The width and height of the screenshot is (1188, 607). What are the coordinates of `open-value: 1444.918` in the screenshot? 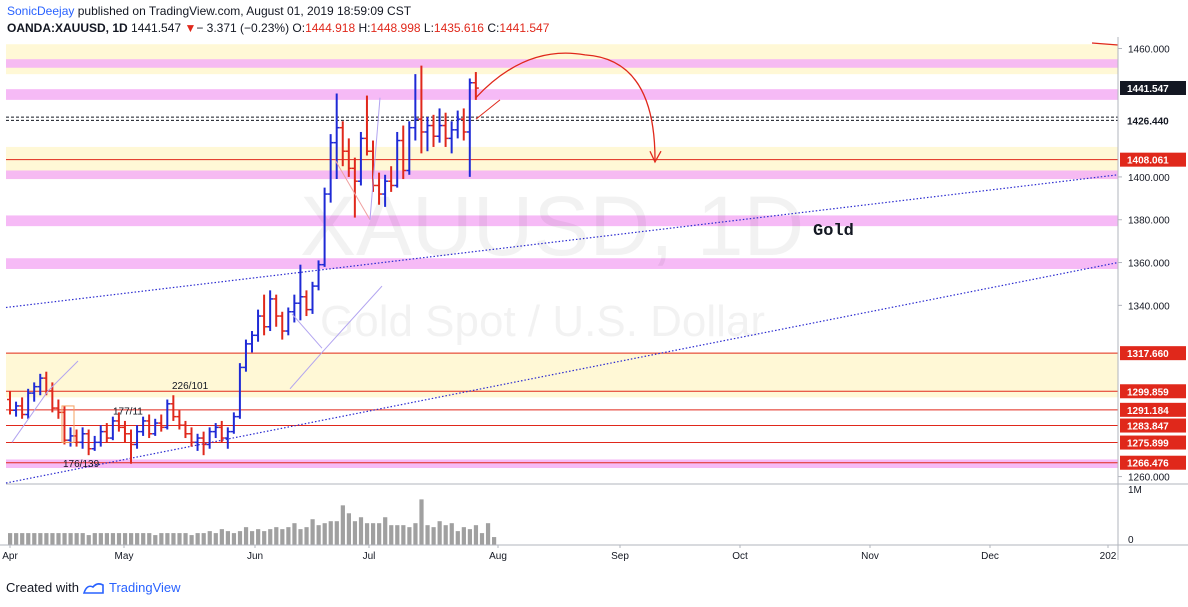 It's located at (330, 28).